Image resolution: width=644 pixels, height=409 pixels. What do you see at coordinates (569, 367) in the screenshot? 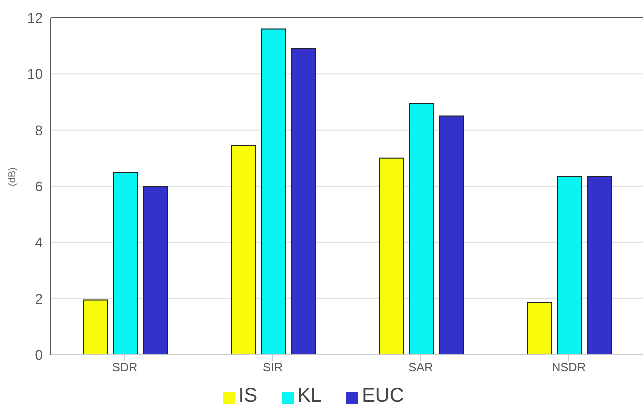
I see `x-tick-label: NSDR` at bounding box center [569, 367].